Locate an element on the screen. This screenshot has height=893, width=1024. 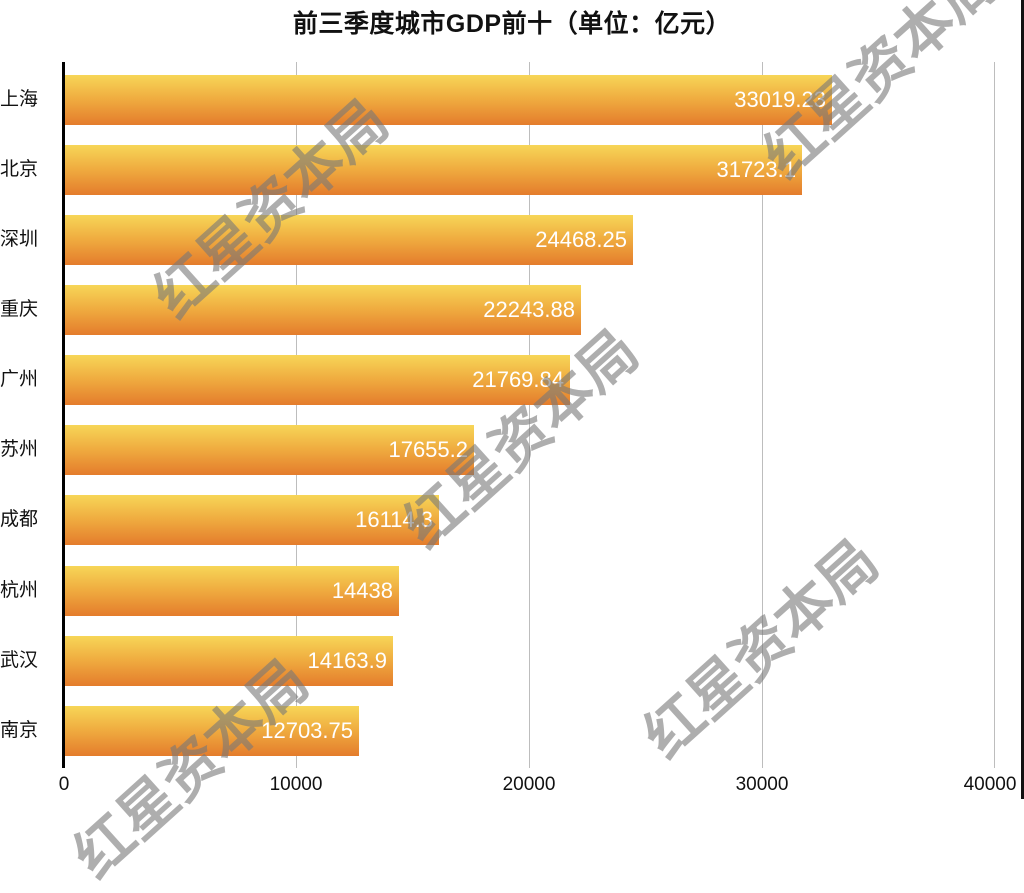
category-label: 深圳 is located at coordinates (19, 239).